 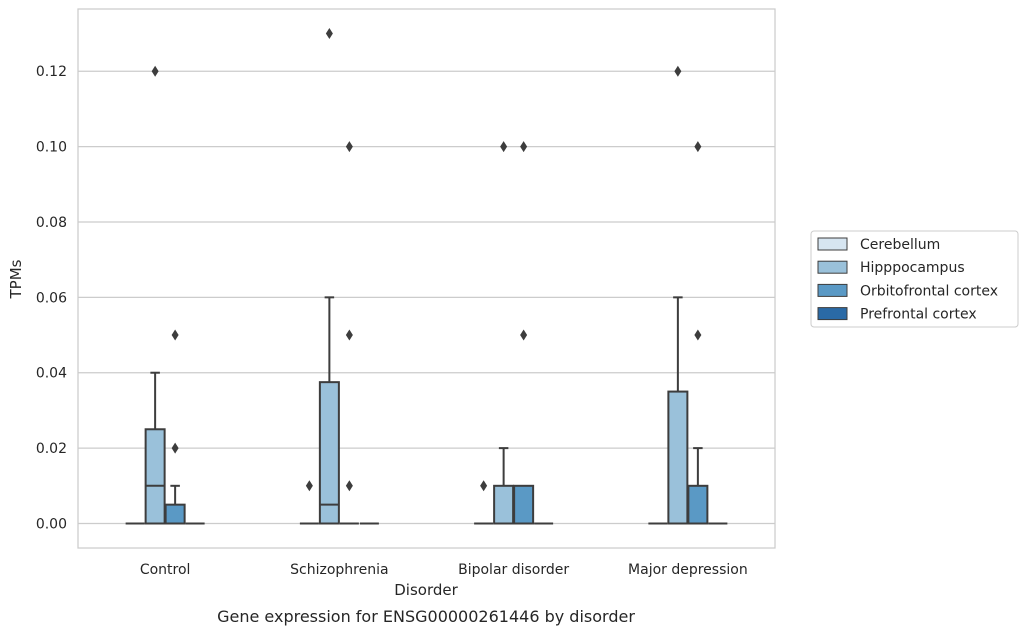 What do you see at coordinates (51, 148) in the screenshot?
I see `y-tick-label: 0.10` at bounding box center [51, 148].